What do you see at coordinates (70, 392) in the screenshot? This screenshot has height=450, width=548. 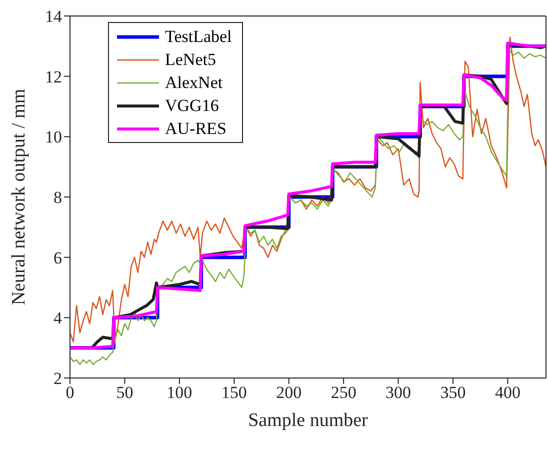 I see `x-tick-label: 0` at bounding box center [70, 392].